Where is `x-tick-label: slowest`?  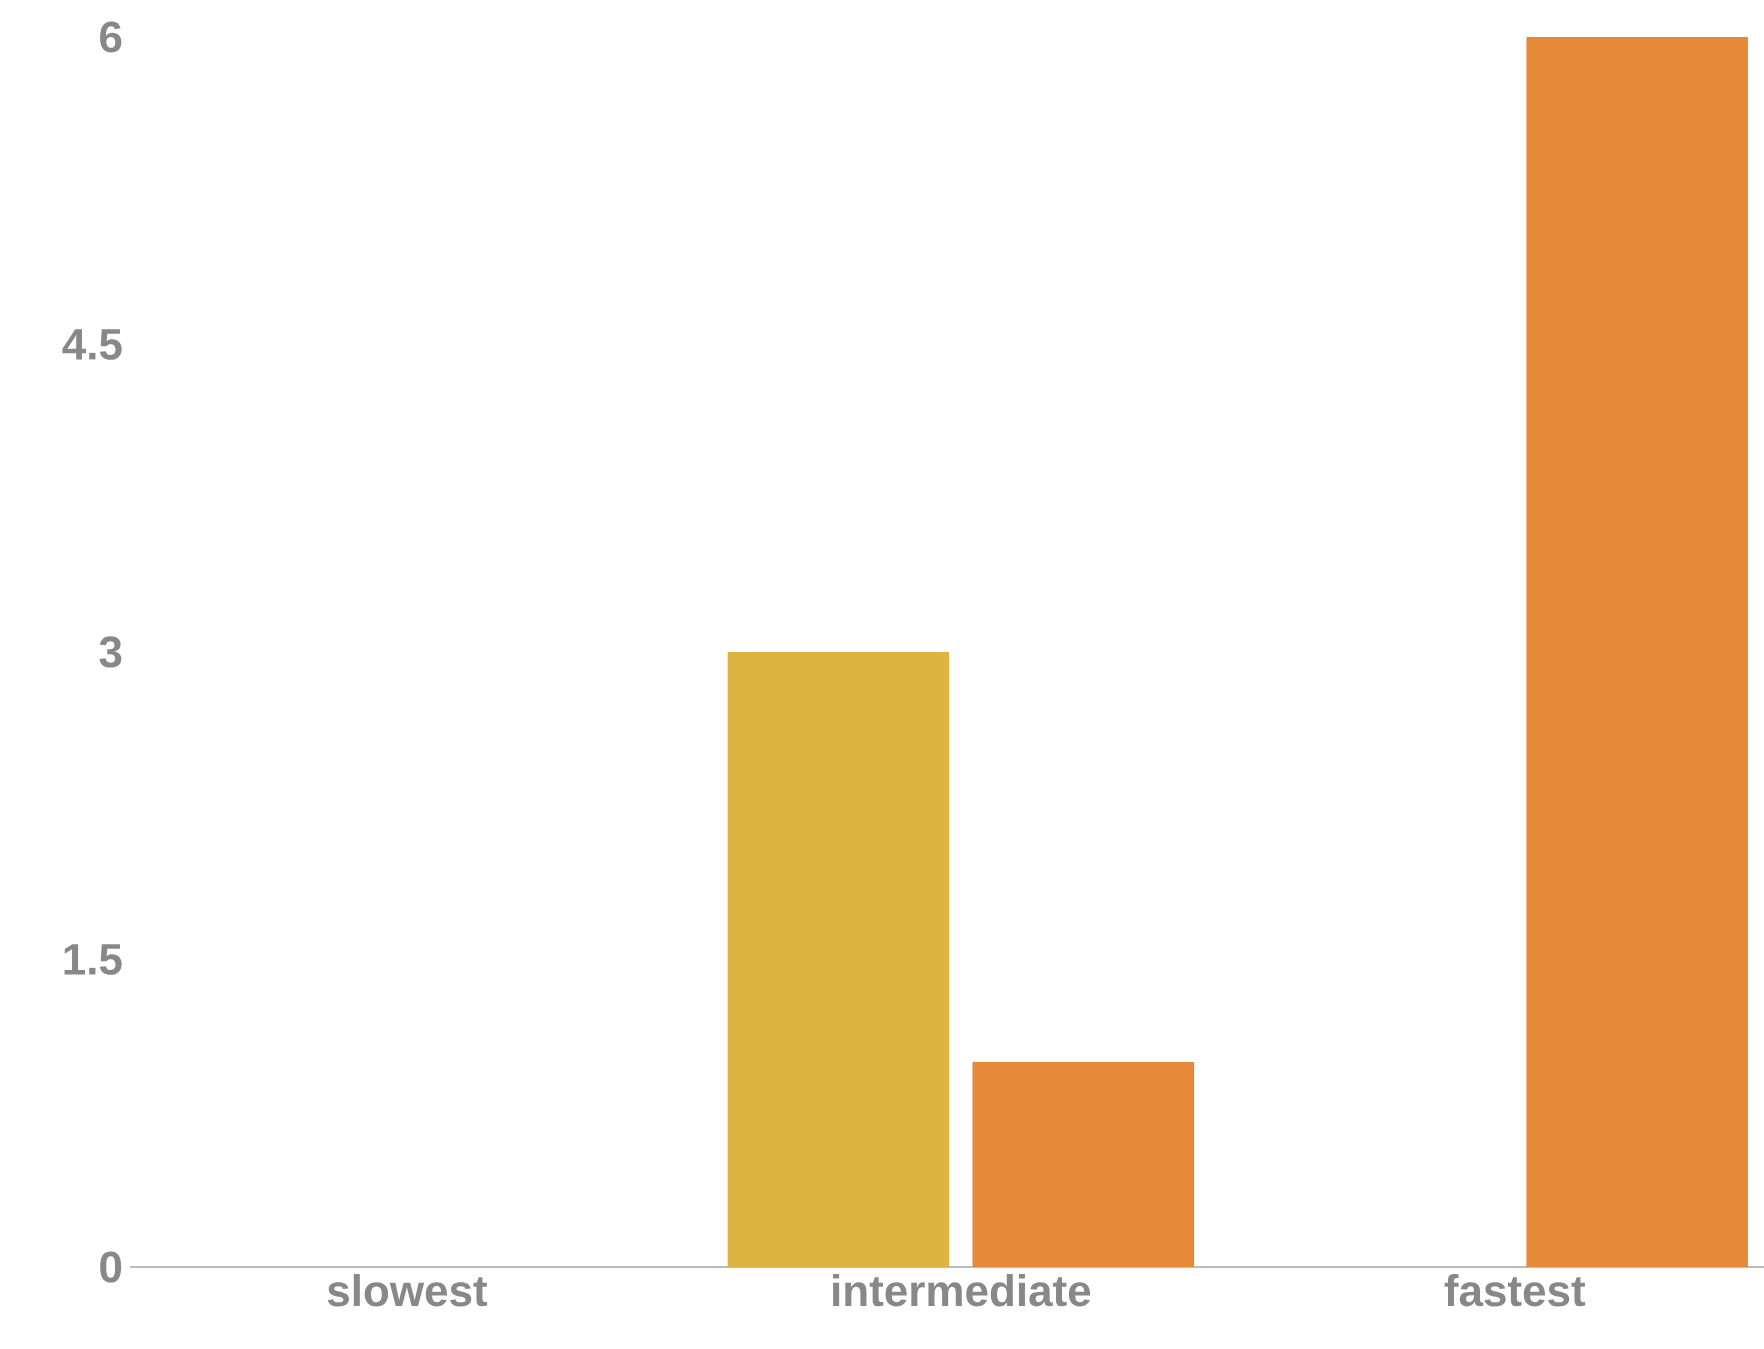 x-tick-label: slowest is located at coordinates (407, 1290).